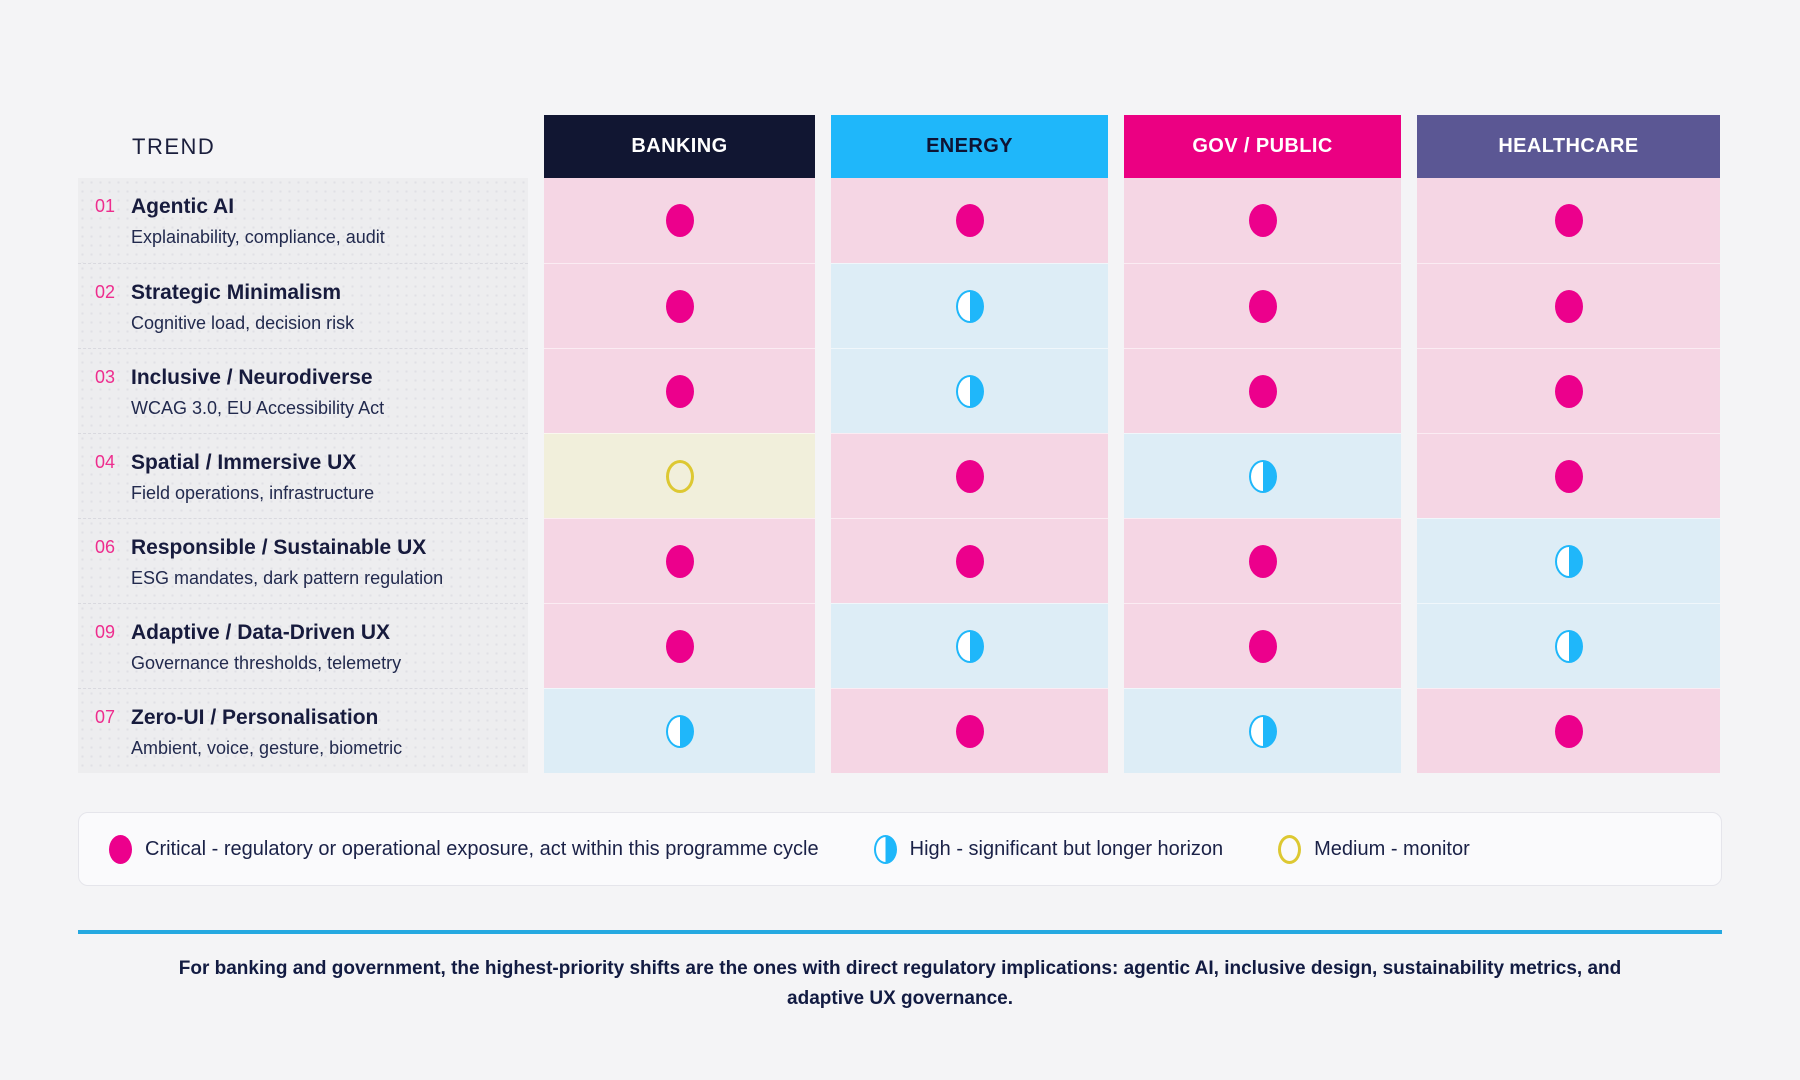  Describe the element at coordinates (253, 493) in the screenshot. I see `trend-subtitle: Field operations, infrastructure` at that location.